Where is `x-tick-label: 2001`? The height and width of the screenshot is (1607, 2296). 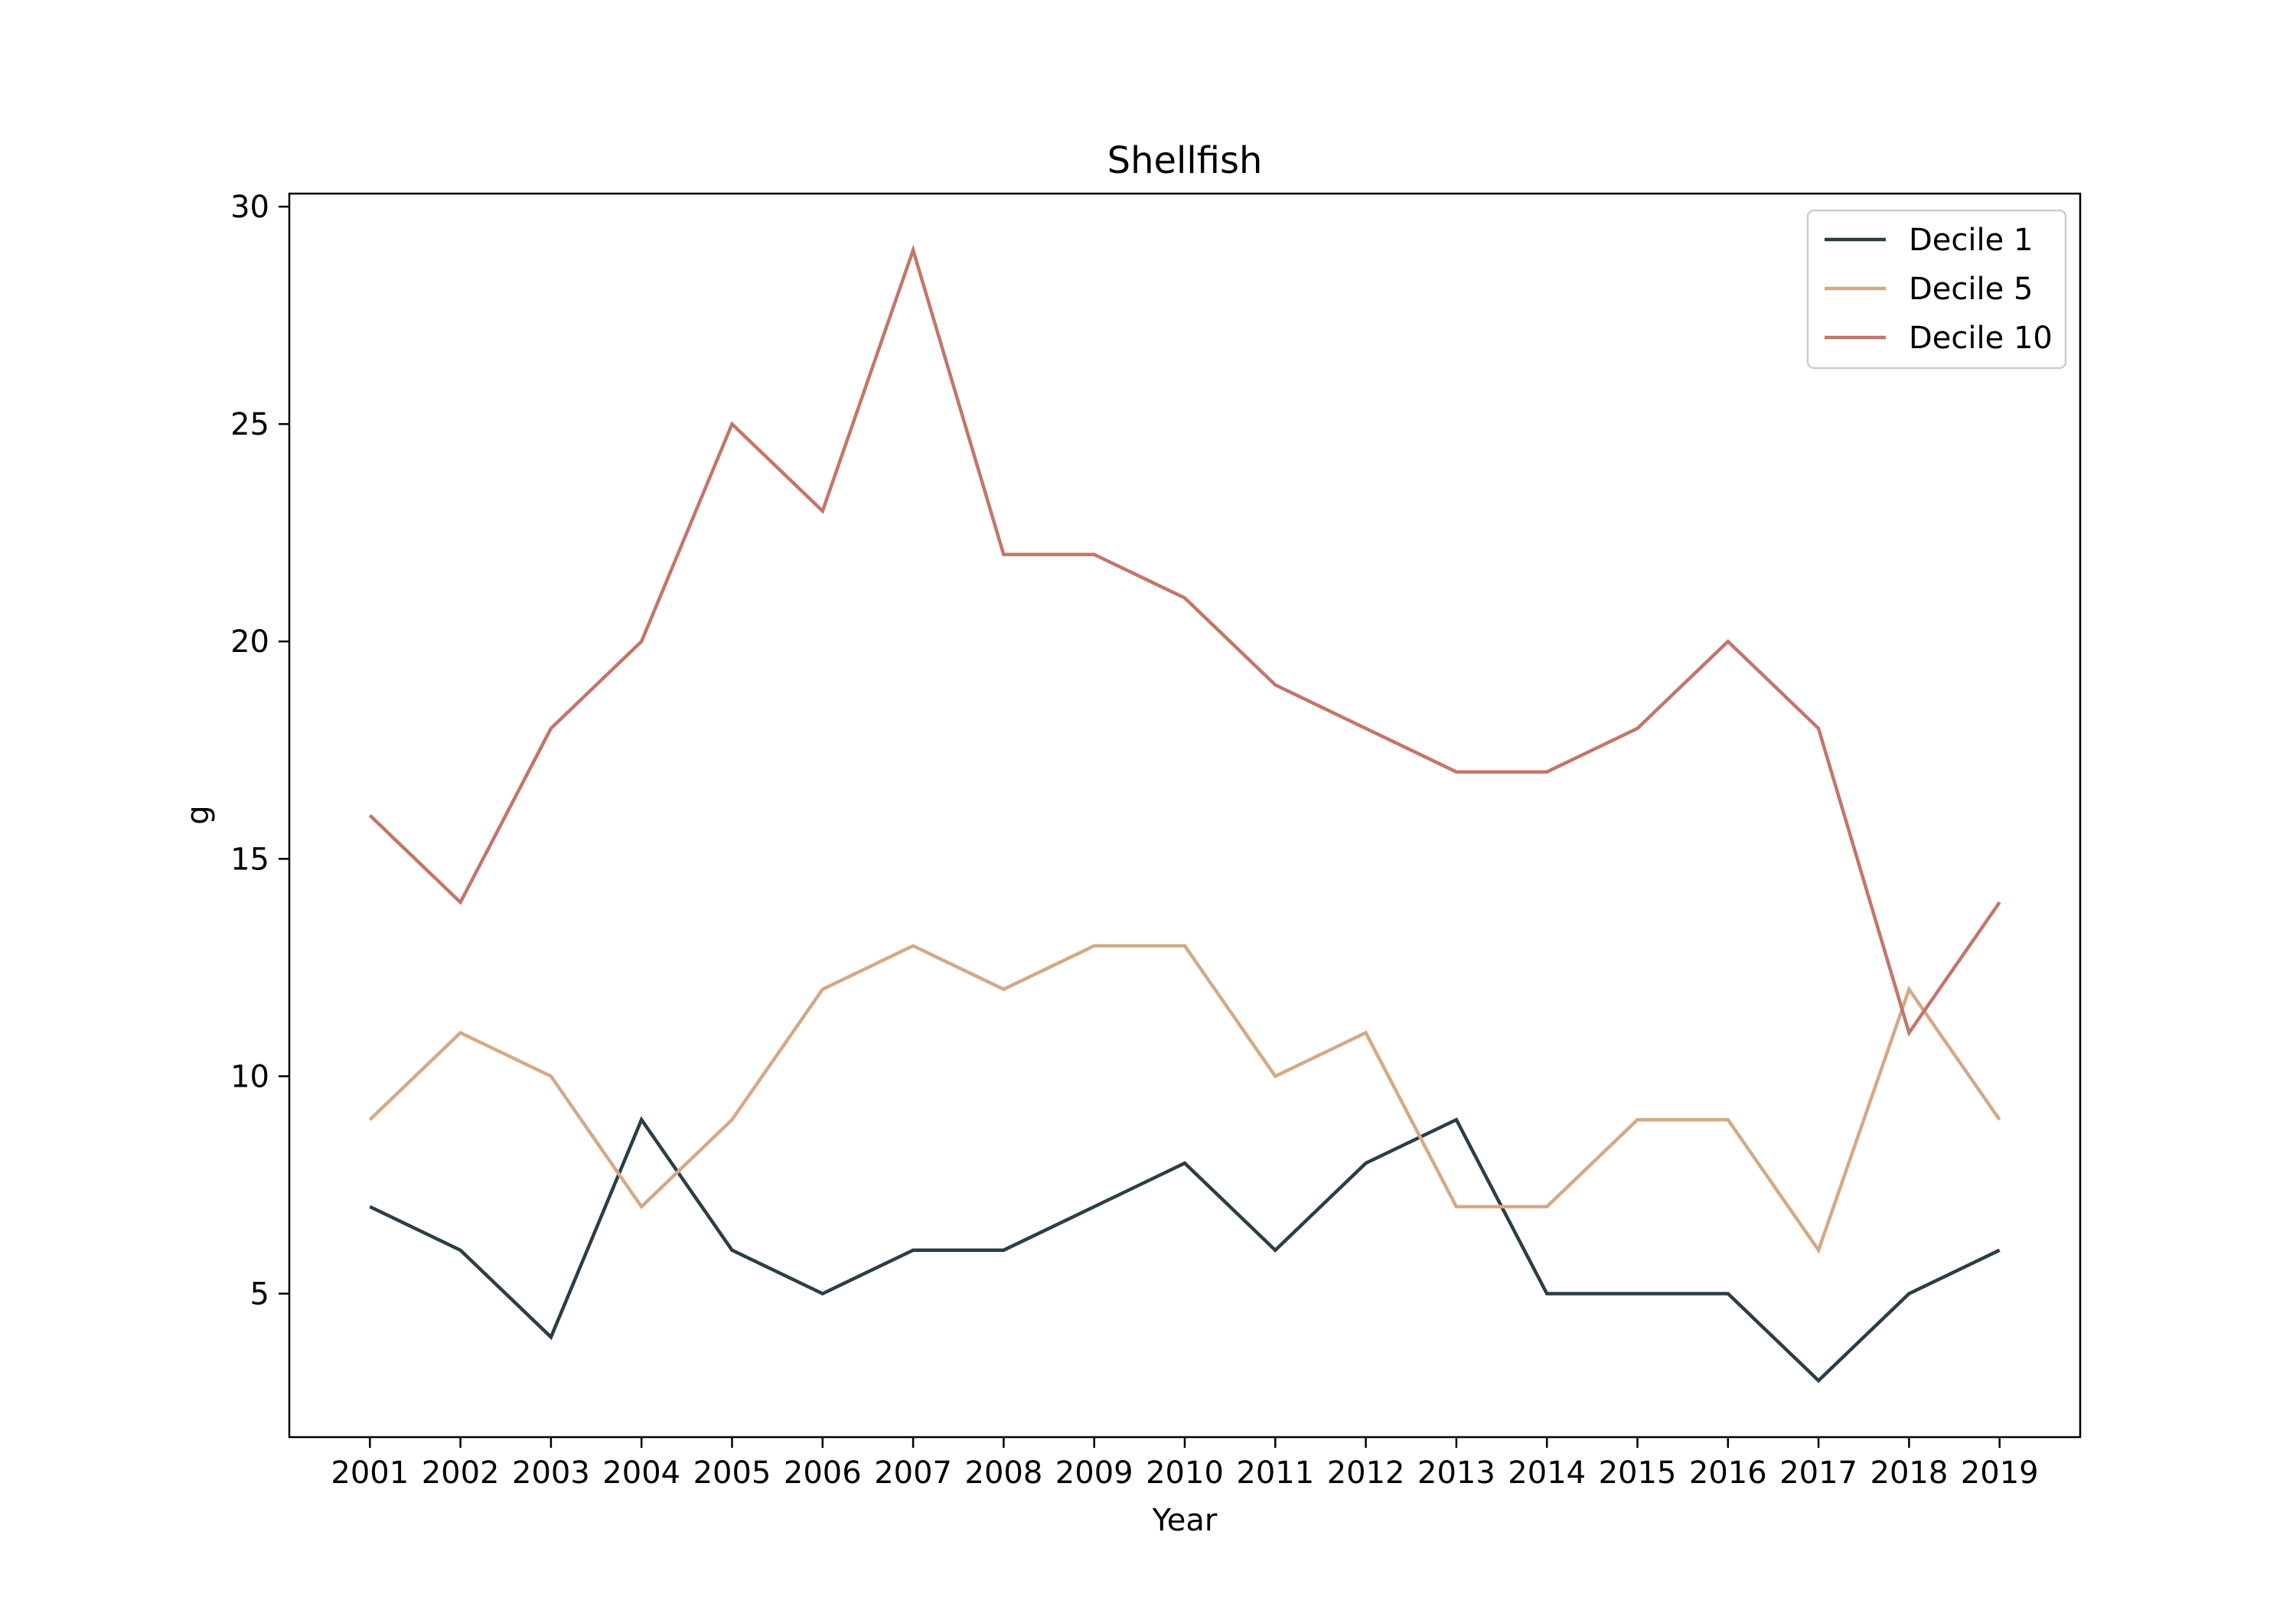
x-tick-label: 2001 is located at coordinates (370, 1473).